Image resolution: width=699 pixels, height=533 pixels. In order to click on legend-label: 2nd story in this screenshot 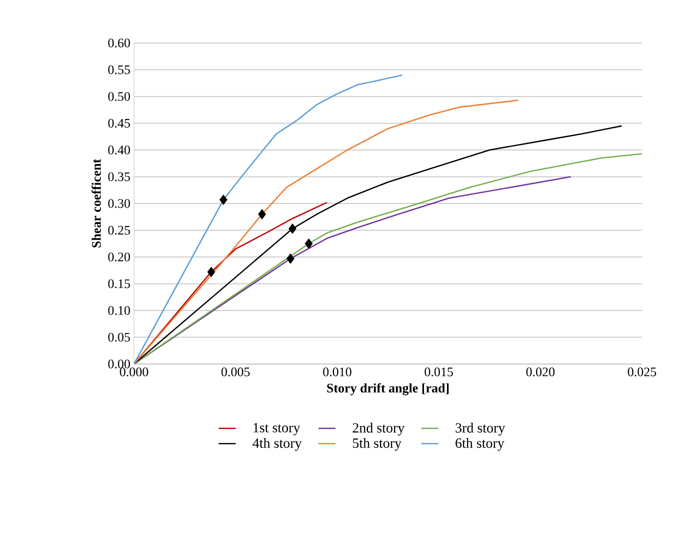, I will do `click(378, 429)`.